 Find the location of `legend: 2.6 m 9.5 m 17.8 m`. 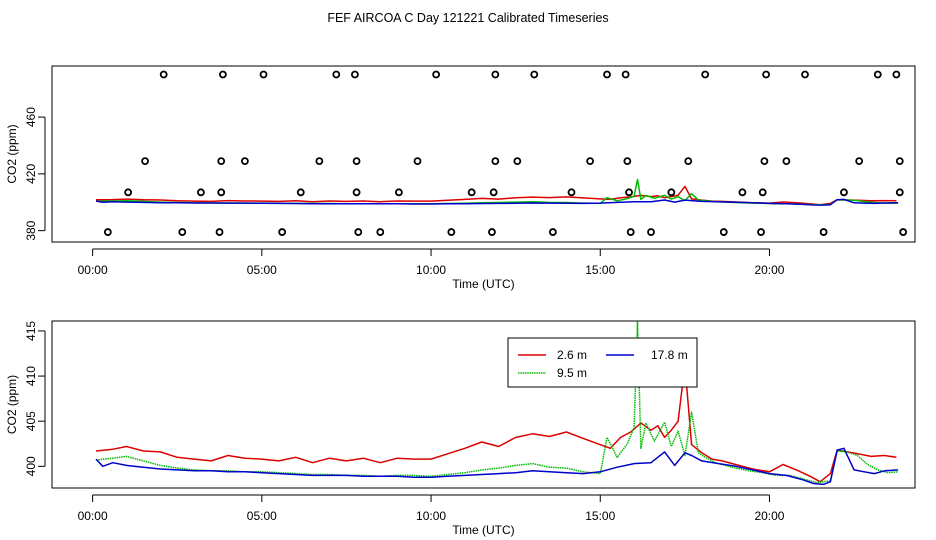

legend: 2.6 m 9.5 m 17.8 m is located at coordinates (602, 362).